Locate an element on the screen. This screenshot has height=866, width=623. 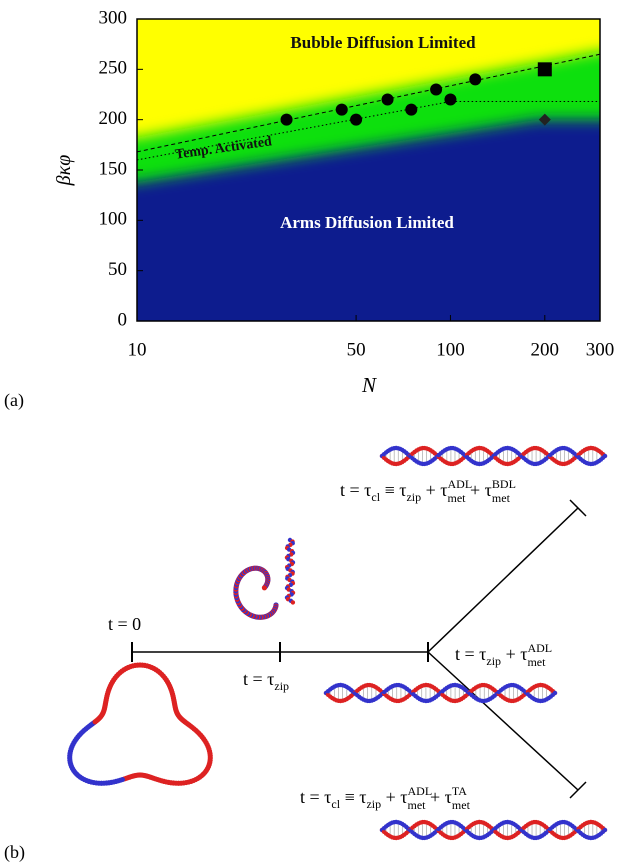
x-tick-label: 50 is located at coordinates (356, 349).